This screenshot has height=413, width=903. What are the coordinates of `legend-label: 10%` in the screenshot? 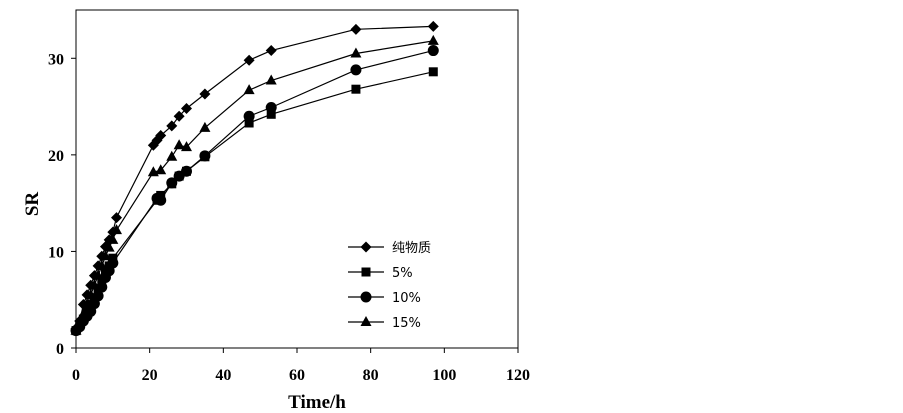 It's located at (406, 298).